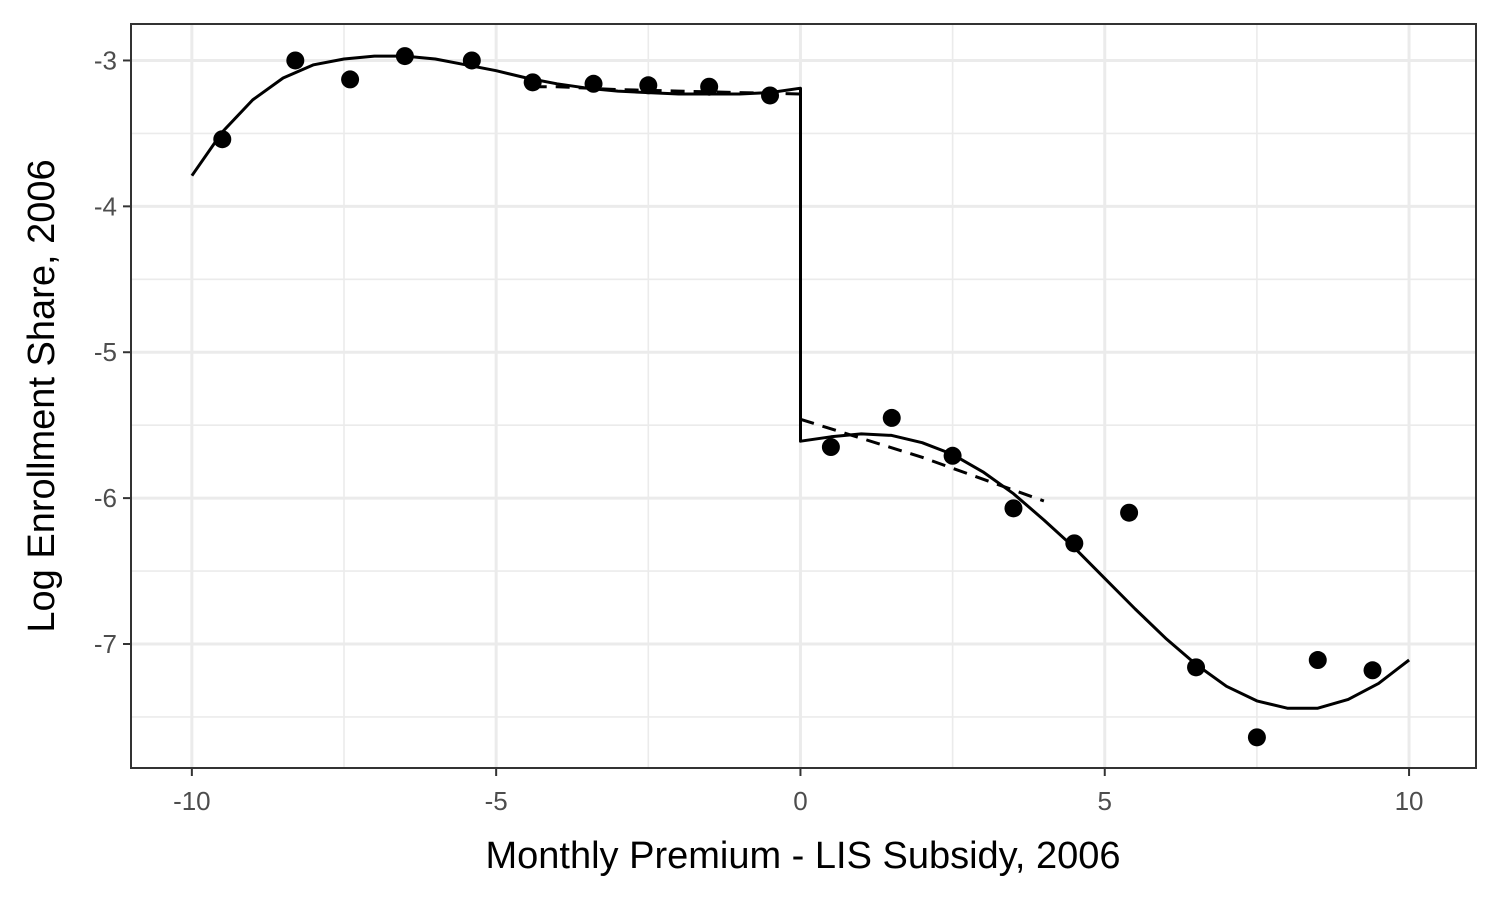 The image size is (1500, 900). What do you see at coordinates (105, 206) in the screenshot?
I see `y-tick-label: -4` at bounding box center [105, 206].